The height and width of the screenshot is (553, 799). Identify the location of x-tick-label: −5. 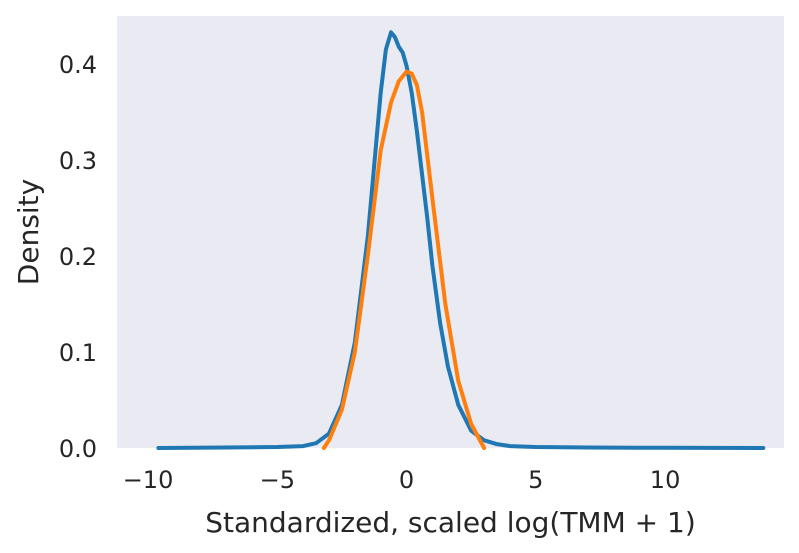
(277, 480).